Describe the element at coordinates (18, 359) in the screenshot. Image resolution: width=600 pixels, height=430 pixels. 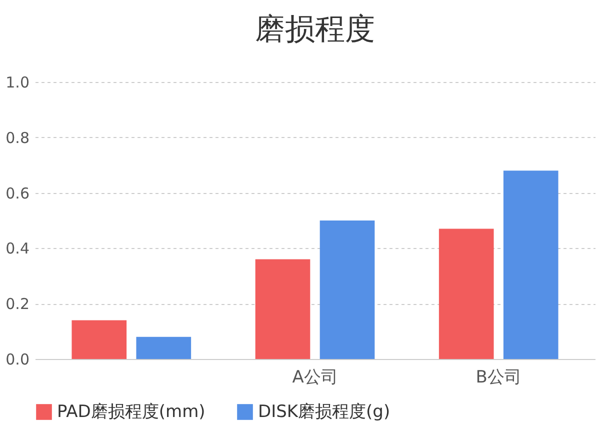
I see `y-tick-label: 0.0` at that location.